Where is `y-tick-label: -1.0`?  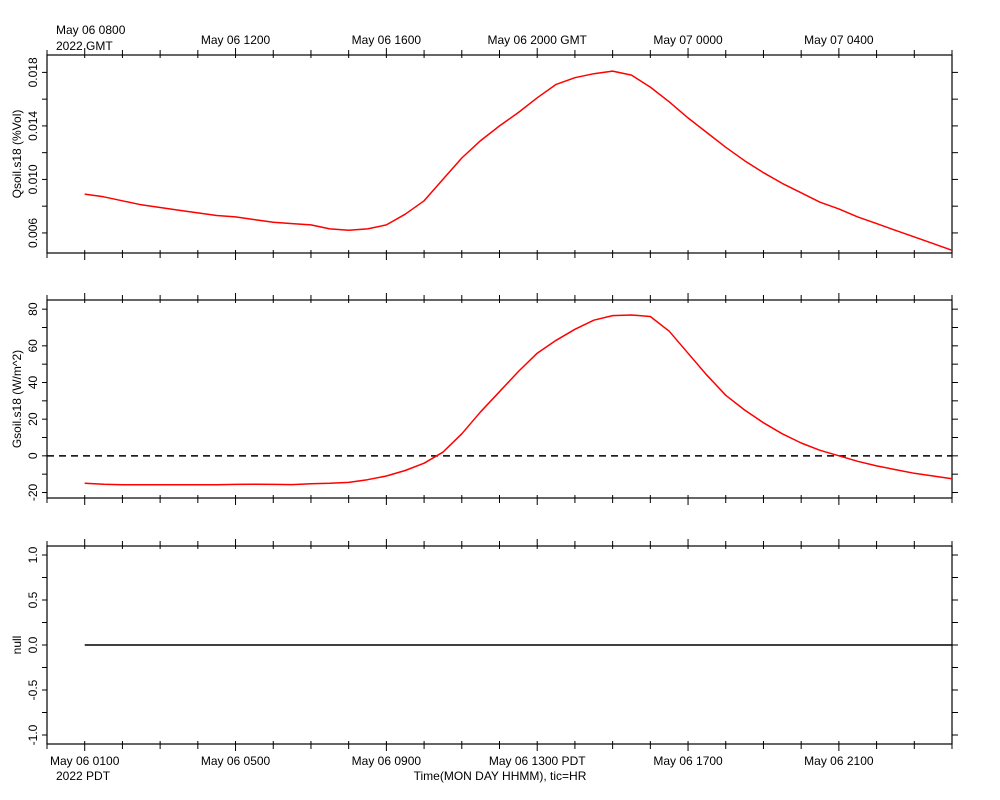
y-tick-label: -1.0 is located at coordinates (33, 734).